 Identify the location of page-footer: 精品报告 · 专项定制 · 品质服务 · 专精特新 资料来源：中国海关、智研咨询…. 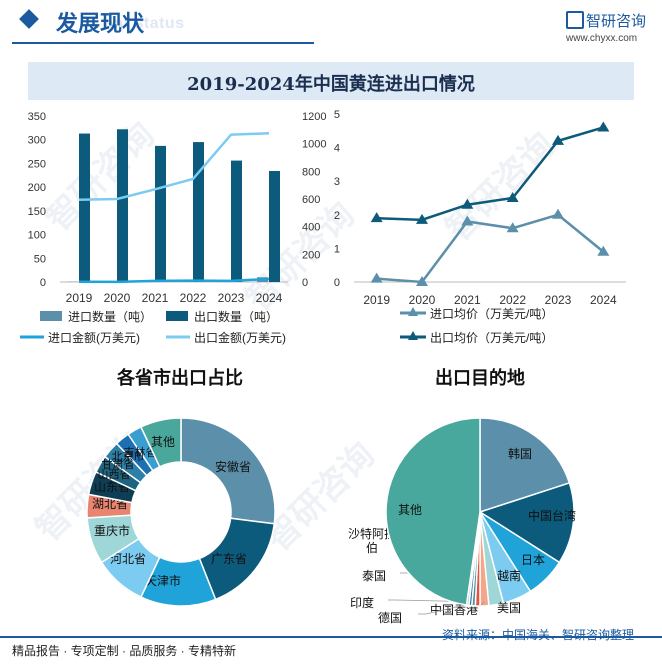
(331, 646).